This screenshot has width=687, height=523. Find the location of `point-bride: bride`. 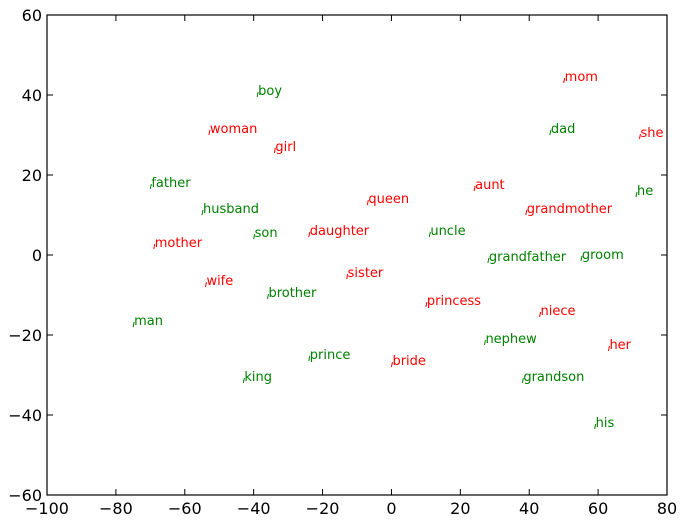

point-bride: bride is located at coordinates (408, 361).